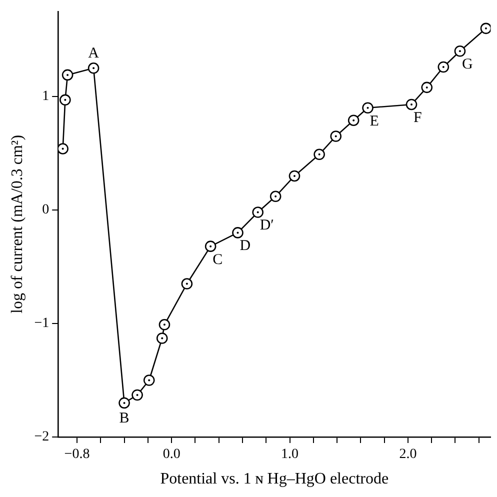 The image size is (497, 497). Describe the element at coordinates (17, 224) in the screenshot. I see `y-axis-title: log of current (mA/0.3 cm²)` at that location.